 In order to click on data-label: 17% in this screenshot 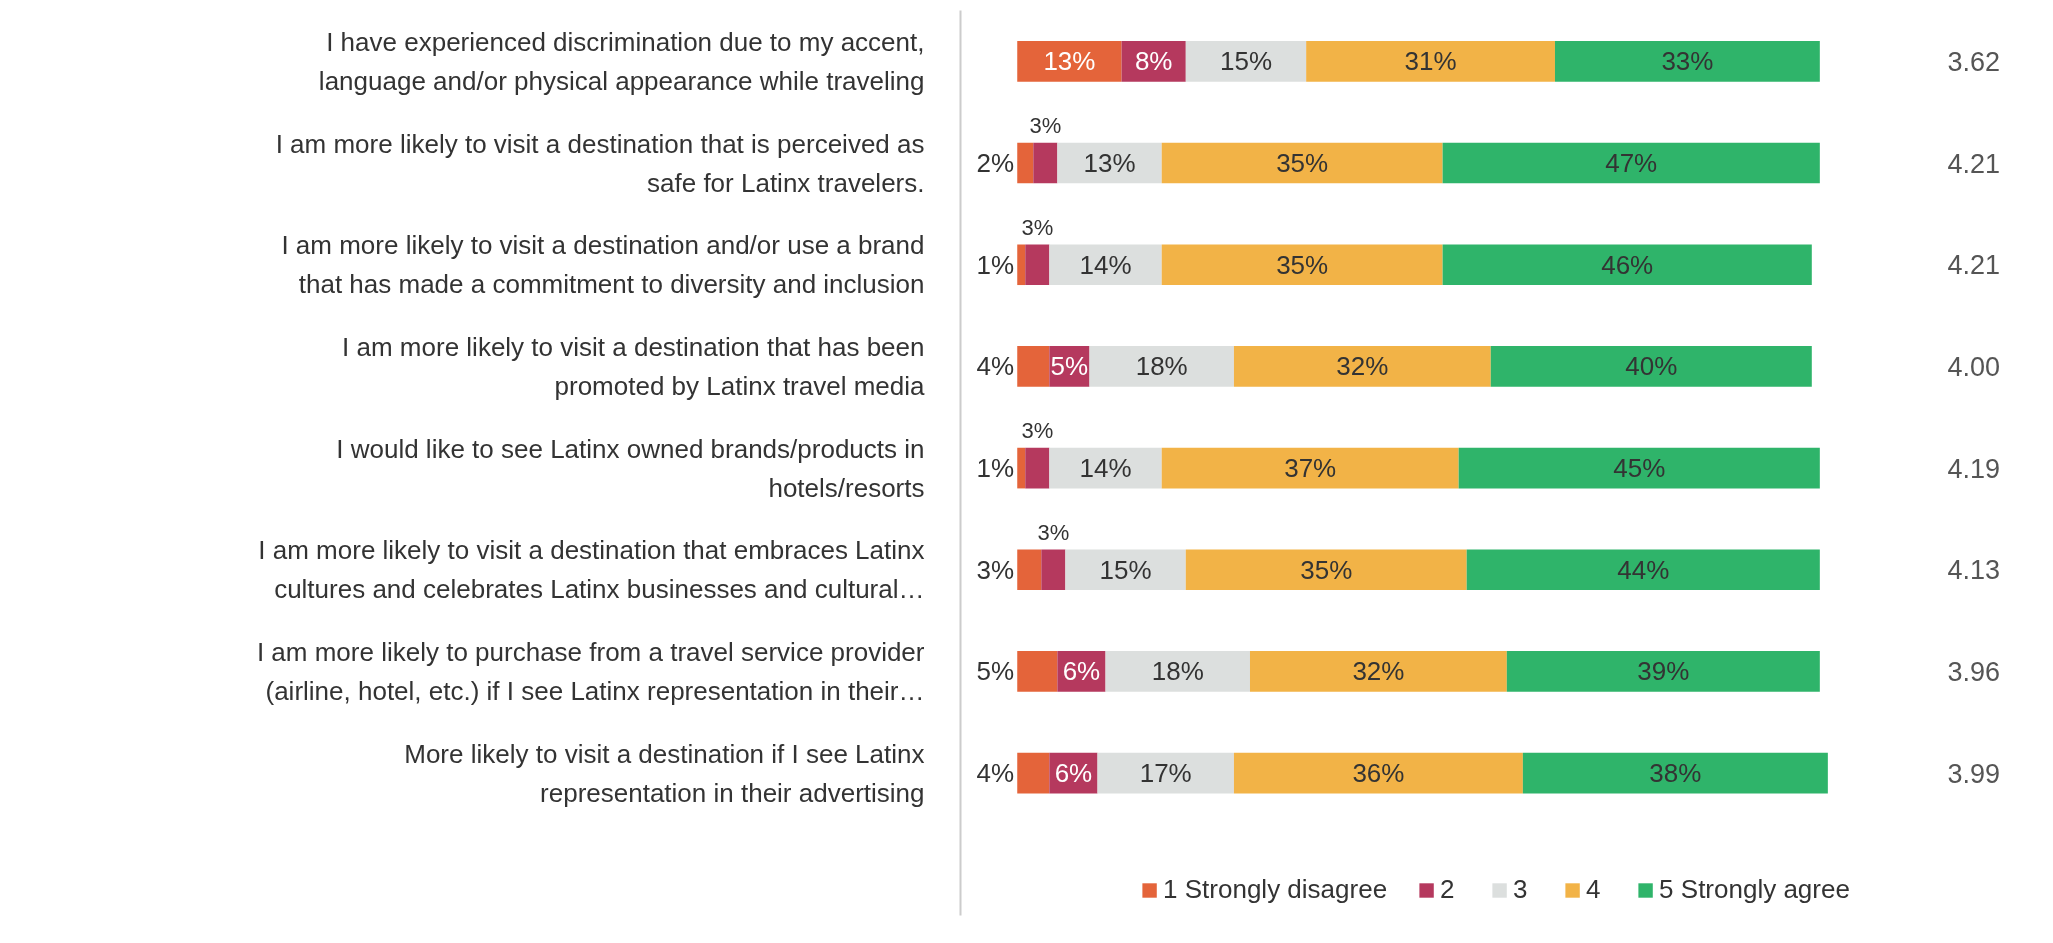, I will do `click(1165, 773)`.